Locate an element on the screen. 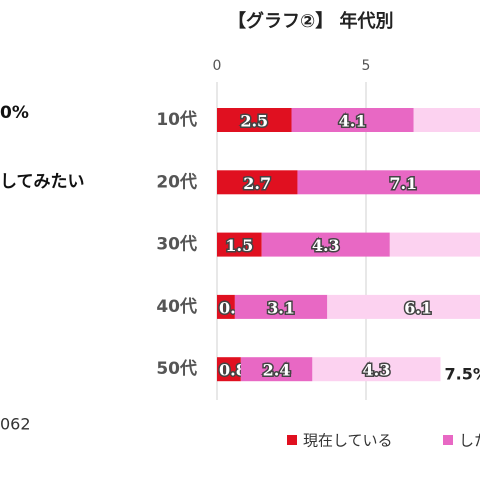  legend-label: 現在している is located at coordinates (348, 441).